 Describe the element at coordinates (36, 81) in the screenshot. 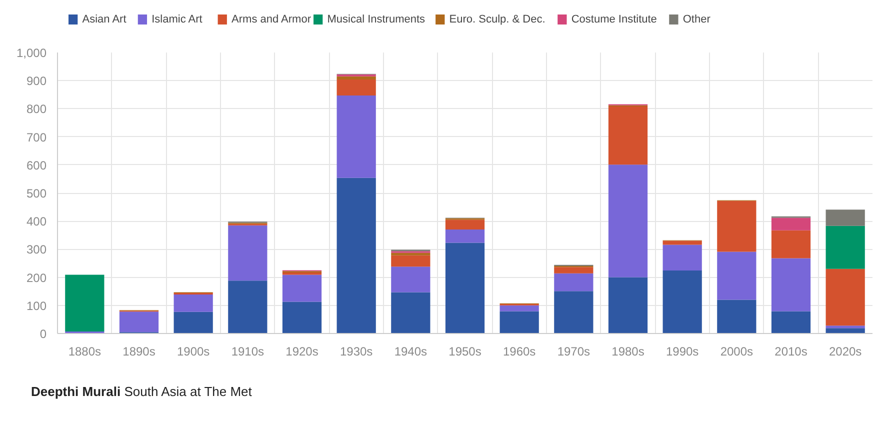

I see `y-tick-label: 900` at that location.